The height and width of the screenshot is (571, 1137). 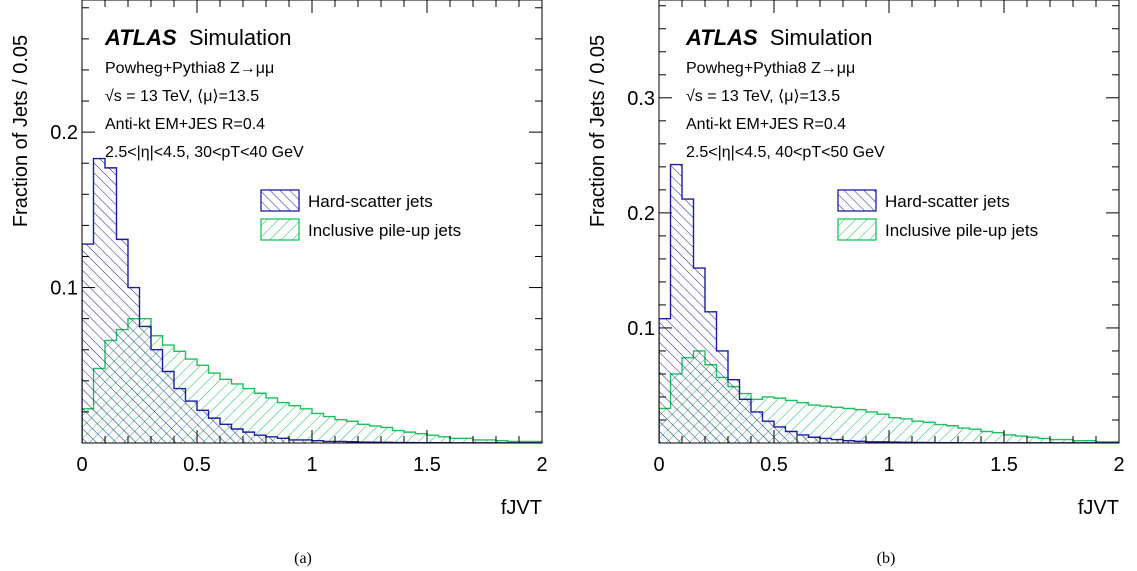 What do you see at coordinates (821, 37) in the screenshot?
I see `experiment-suffix-b: Simulation` at bounding box center [821, 37].